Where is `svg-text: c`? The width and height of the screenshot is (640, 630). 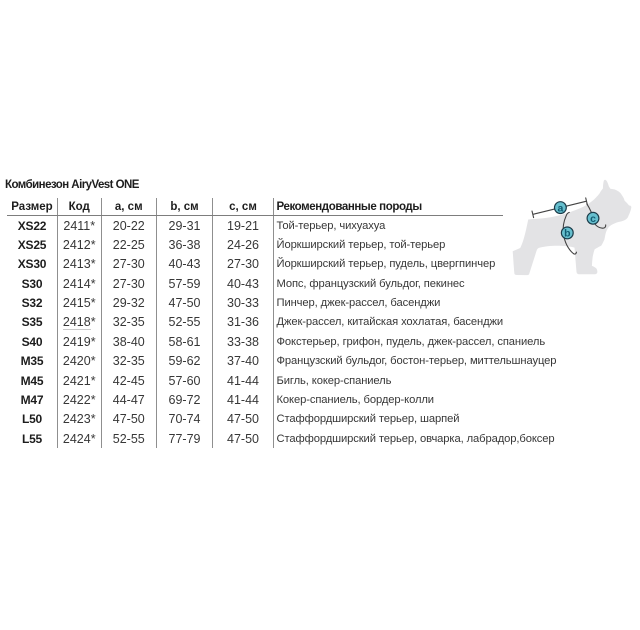 svg-text: c is located at coordinates (593, 219).